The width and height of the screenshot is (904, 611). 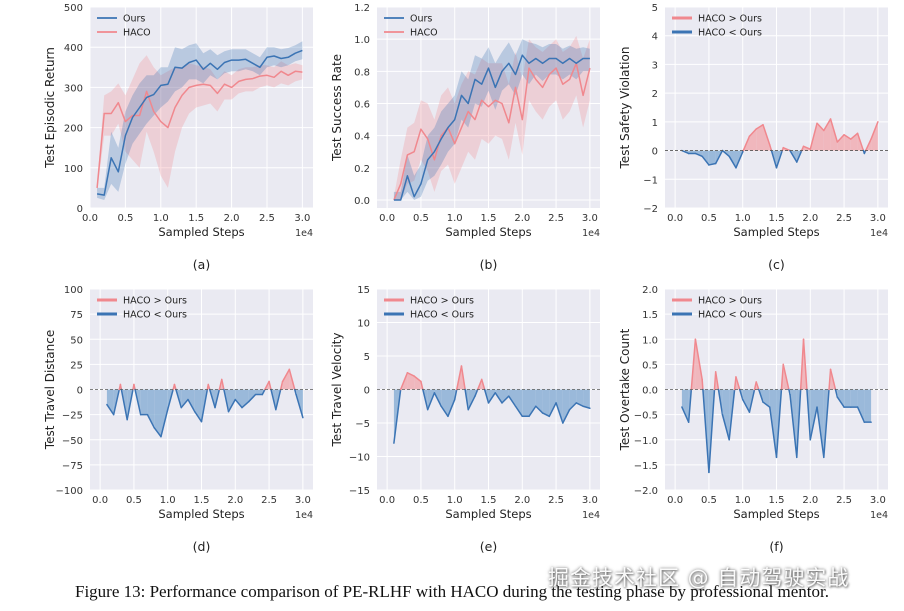 I want to click on y-tick-label: 10, so click(x=363, y=324).